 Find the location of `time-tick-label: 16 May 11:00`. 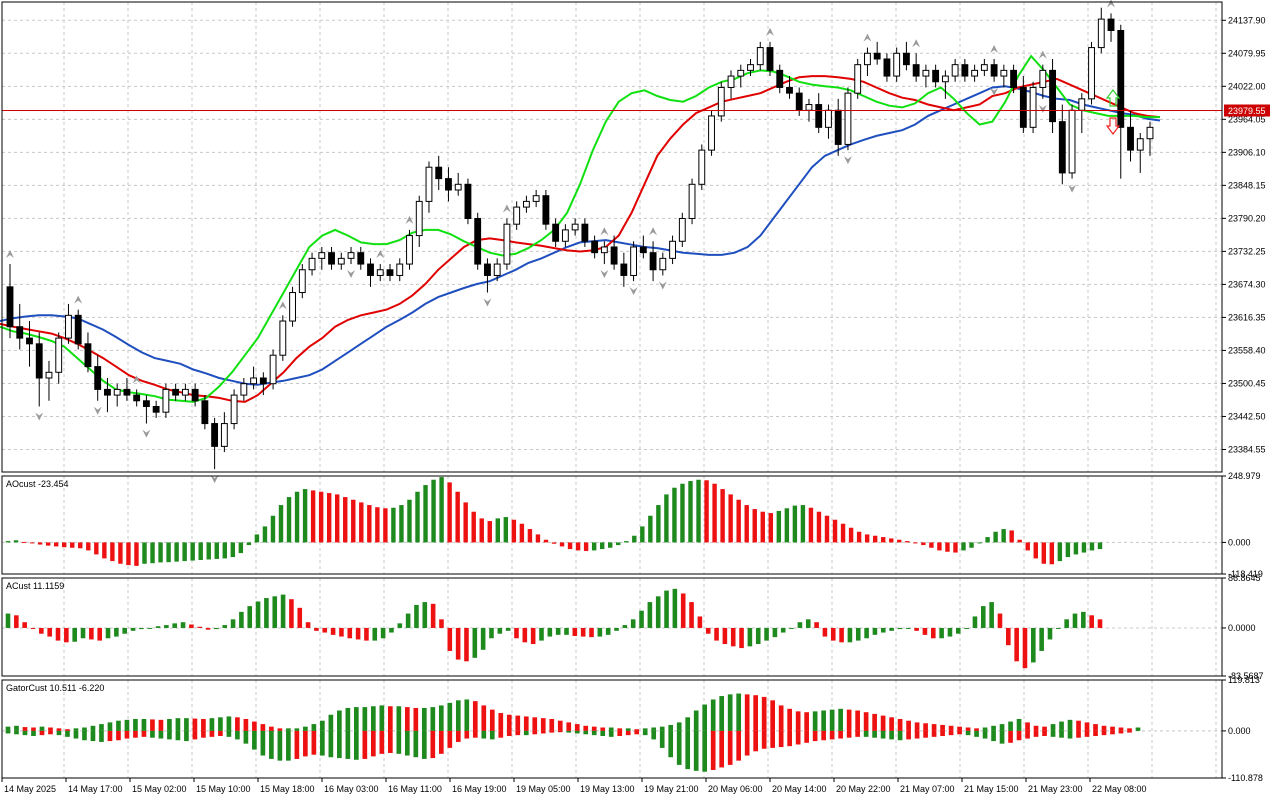

time-tick-label: 16 May 11:00 is located at coordinates (415, 789).